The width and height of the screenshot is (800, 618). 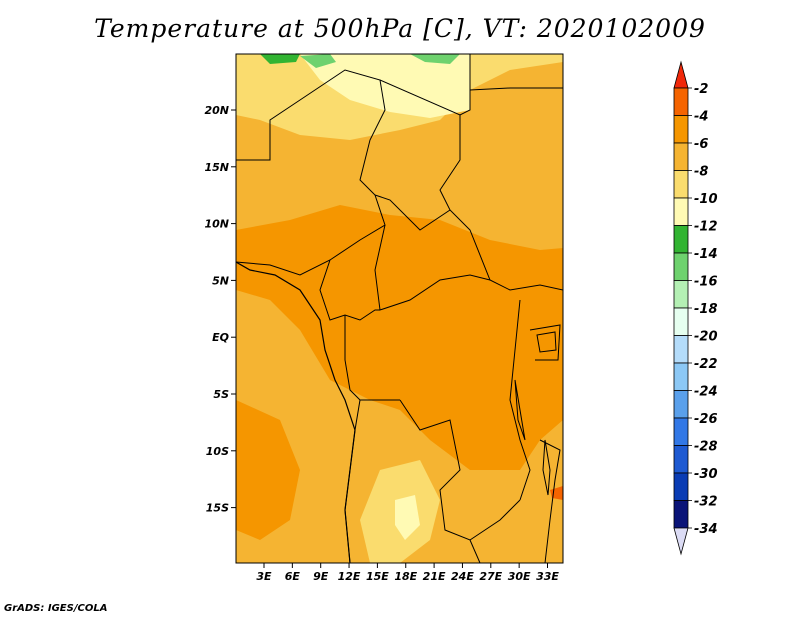 I want to click on colorbar-label: -10, so click(x=706, y=199).